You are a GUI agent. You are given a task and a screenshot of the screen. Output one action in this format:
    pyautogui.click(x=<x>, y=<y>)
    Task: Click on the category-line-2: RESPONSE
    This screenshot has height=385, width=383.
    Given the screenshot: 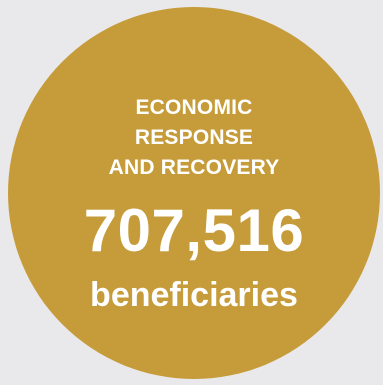 What is the action you would take?
    pyautogui.click(x=194, y=137)
    